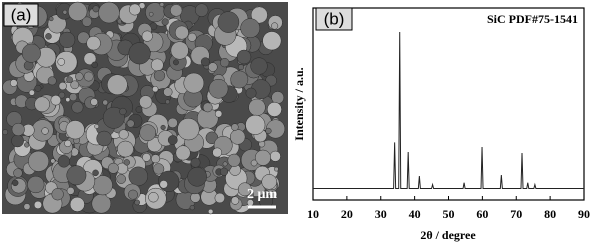 This screenshot has width=591, height=244. What do you see at coordinates (415, 214) in the screenshot?
I see `x-tick-label: 40` at bounding box center [415, 214].